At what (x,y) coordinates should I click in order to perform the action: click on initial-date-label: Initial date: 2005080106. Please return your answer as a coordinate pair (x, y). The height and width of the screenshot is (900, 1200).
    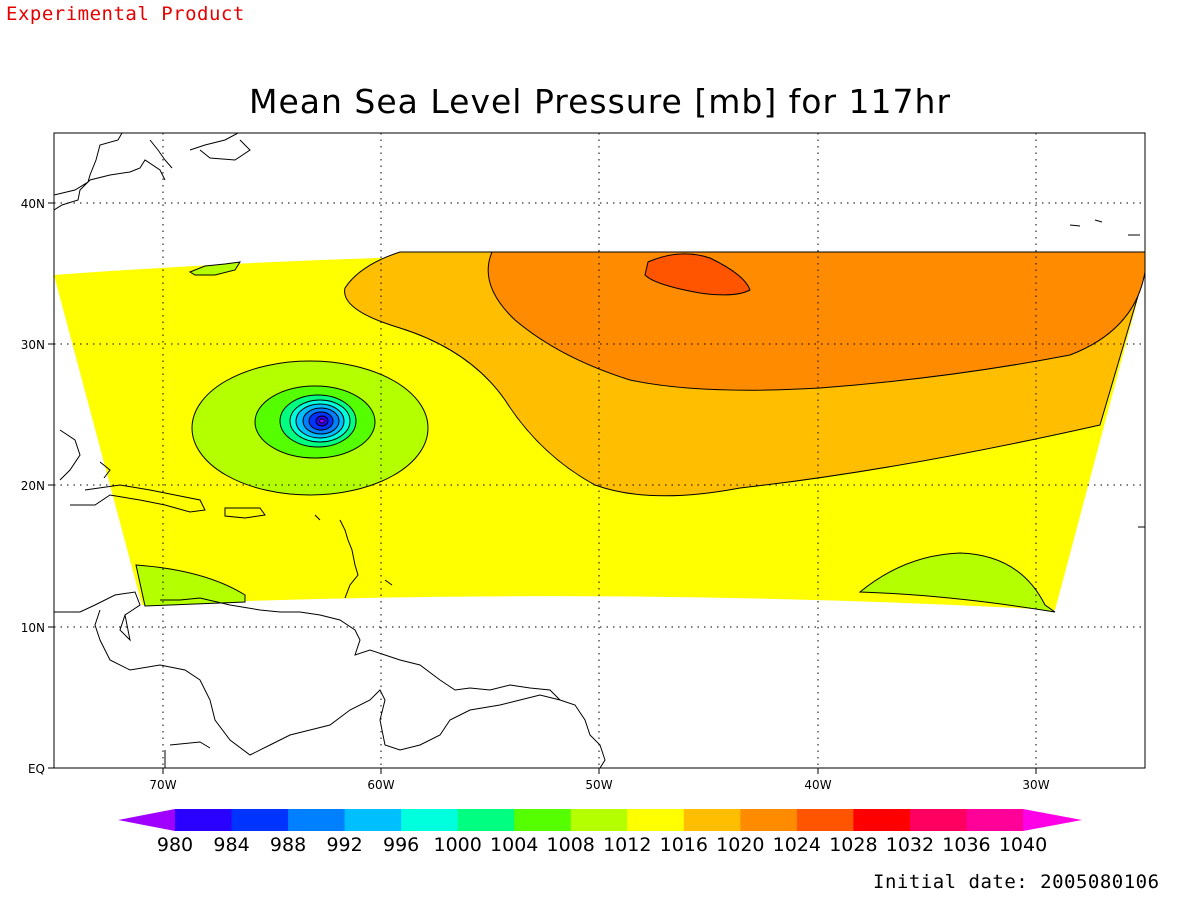
    Looking at the image, I should click on (1016, 882).